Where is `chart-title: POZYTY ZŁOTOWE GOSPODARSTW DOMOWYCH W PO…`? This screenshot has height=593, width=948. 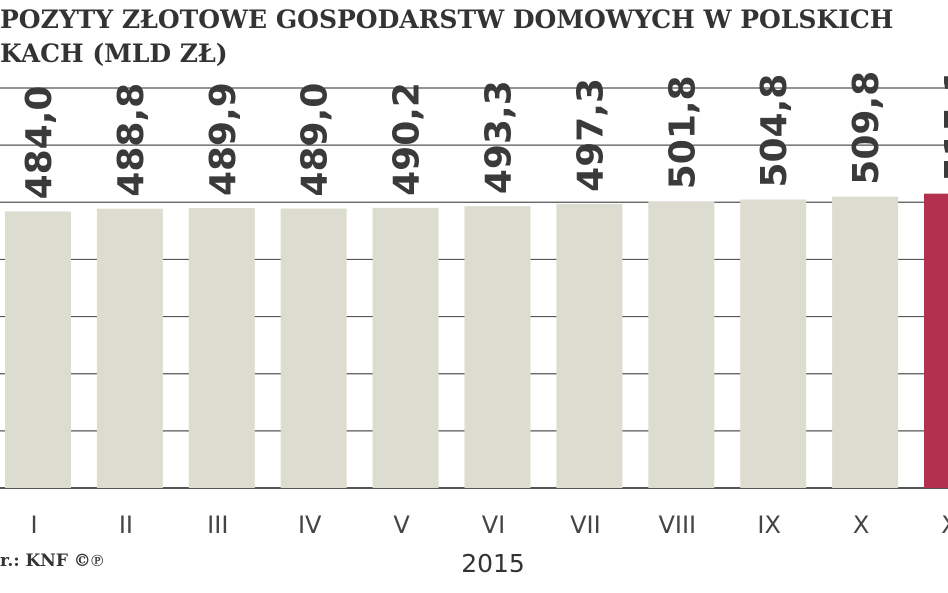 chart-title: POZYTY ZŁOTOWE GOSPODARSTW DOMOWYCH W PO… is located at coordinates (446, 19).